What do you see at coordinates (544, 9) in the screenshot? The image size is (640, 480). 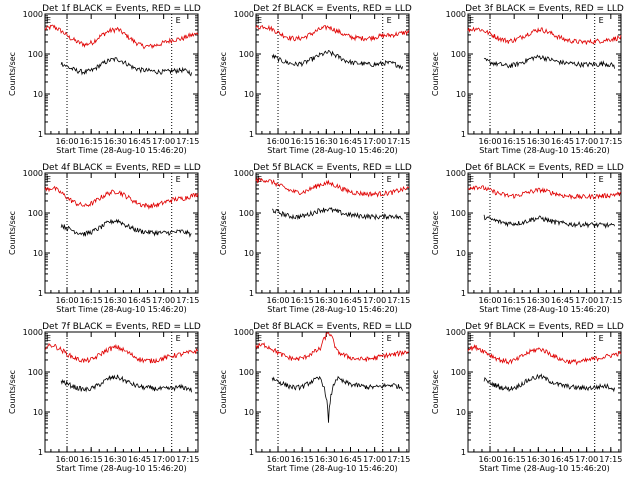 I see `panel-title: Det 3f BLACK = Events, RED = LLD` at bounding box center [544, 9].